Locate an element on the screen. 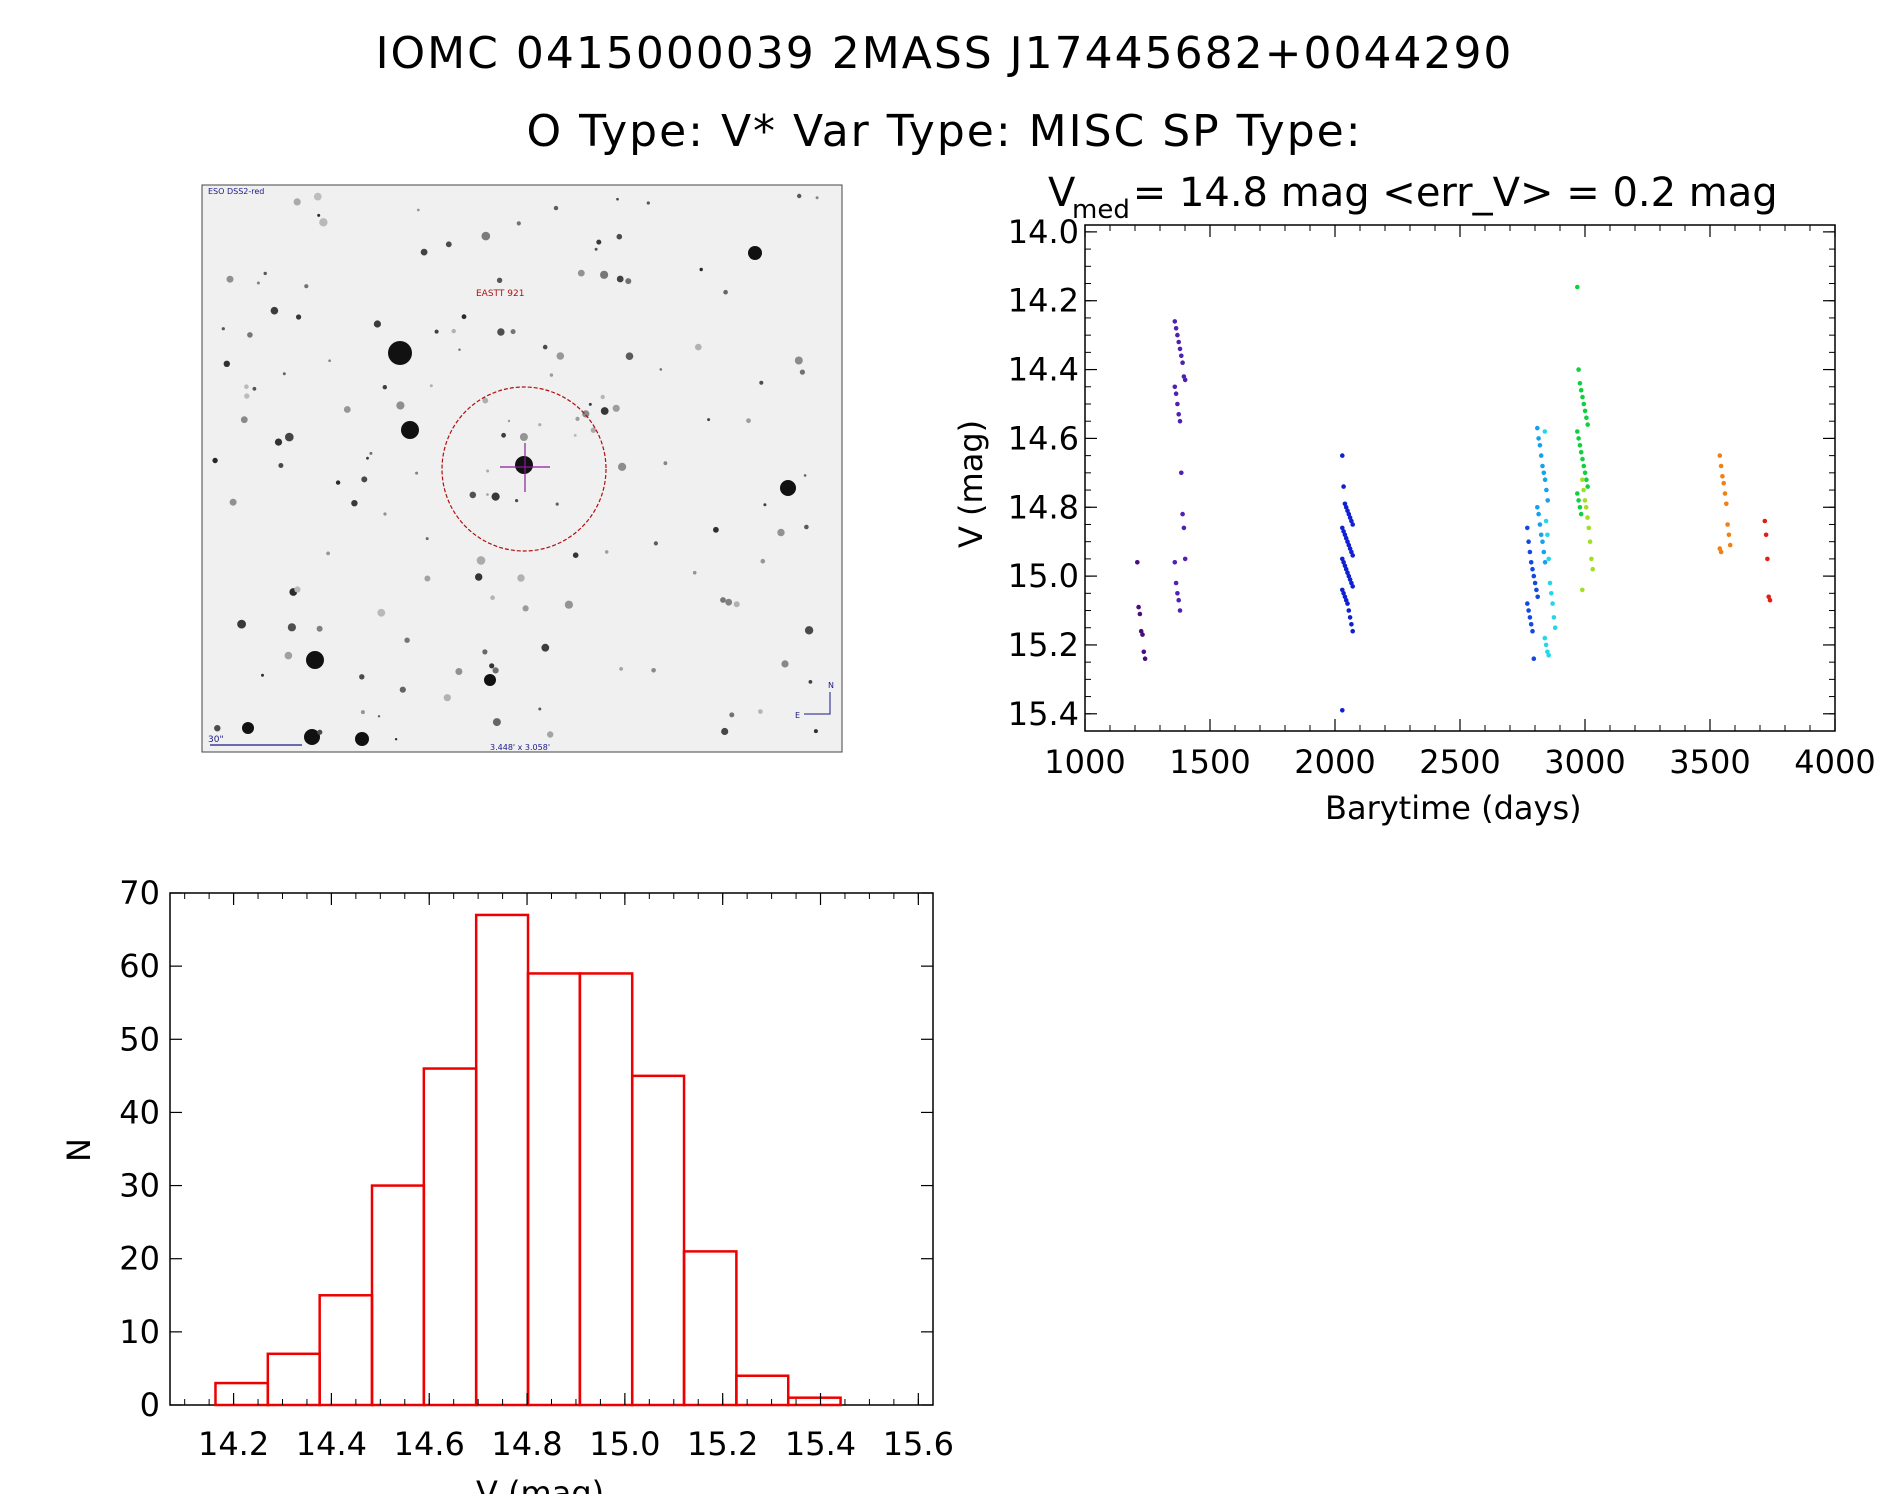 The image size is (1889, 1494). lc-x-tick-label: 3000 is located at coordinates (1584, 762).